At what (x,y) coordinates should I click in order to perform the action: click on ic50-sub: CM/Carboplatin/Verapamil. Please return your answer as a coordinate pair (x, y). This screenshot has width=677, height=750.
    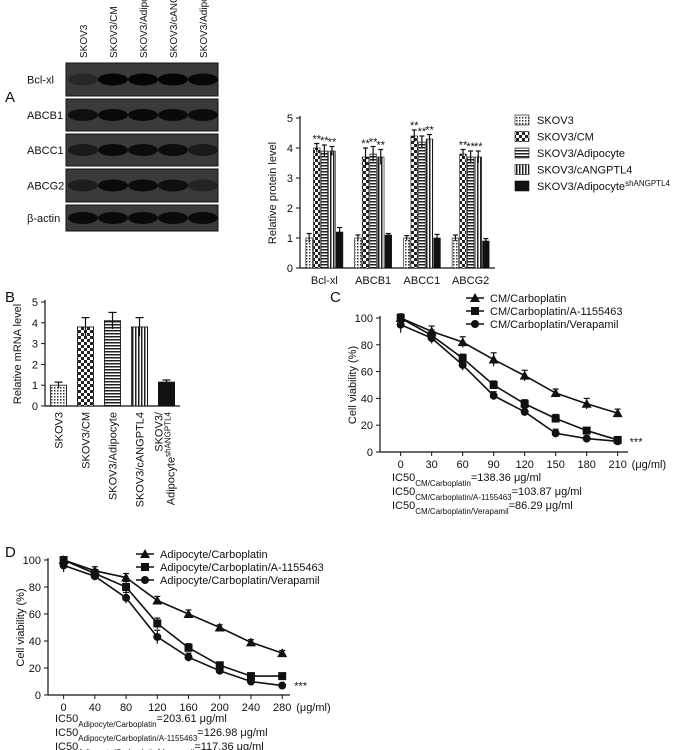
    Looking at the image, I should click on (462, 511).